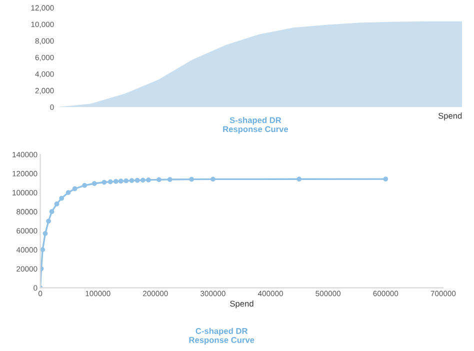  I want to click on text: S-shaped DR Response Curve, so click(255, 125).